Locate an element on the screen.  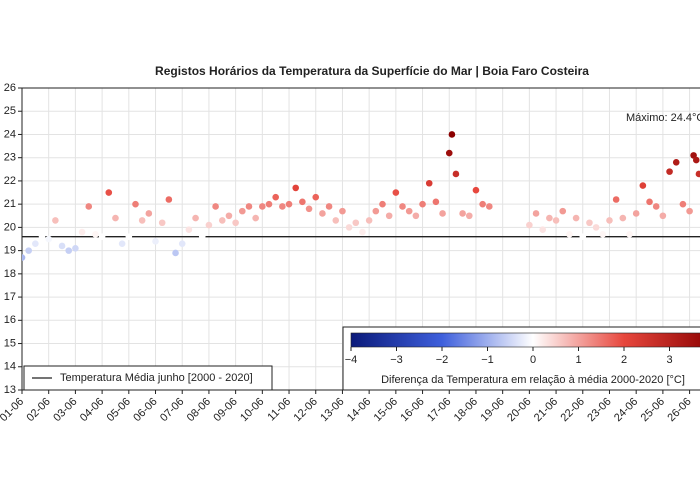
y-tick-label: 18 is located at coordinates (10, 274).